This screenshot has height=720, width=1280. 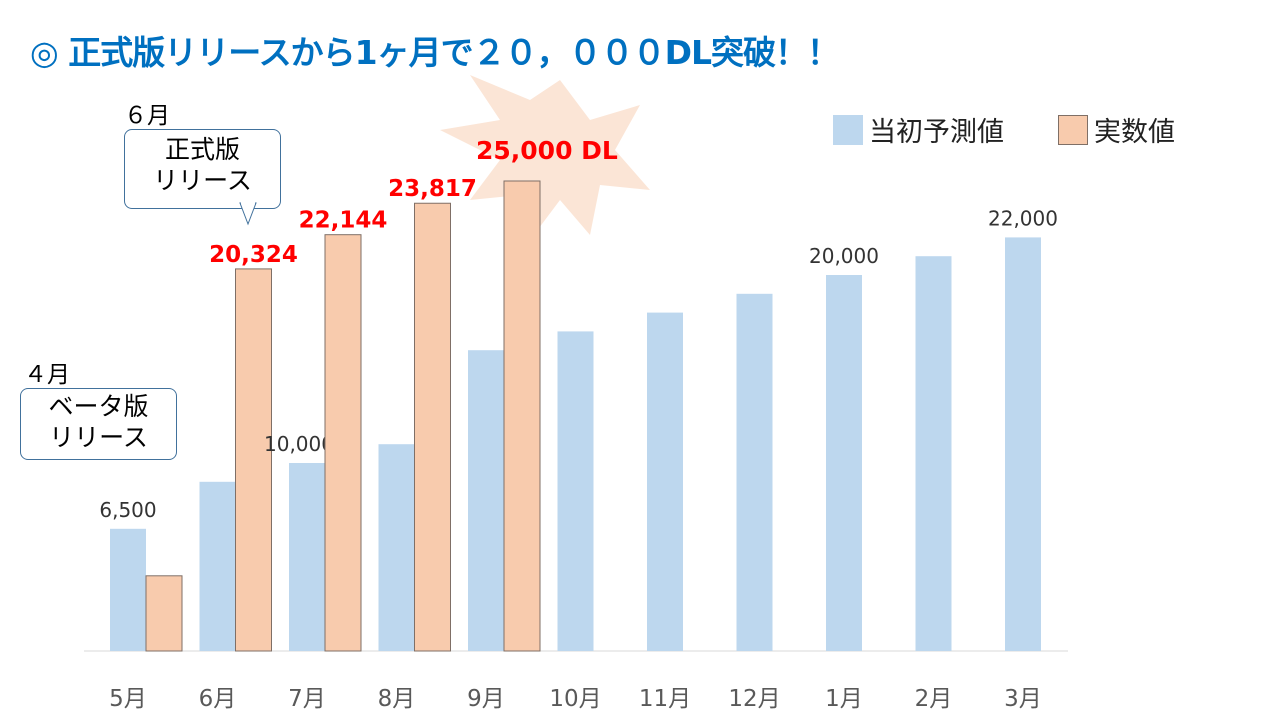 I want to click on callout-month-june: ６月, so click(x=147, y=116).